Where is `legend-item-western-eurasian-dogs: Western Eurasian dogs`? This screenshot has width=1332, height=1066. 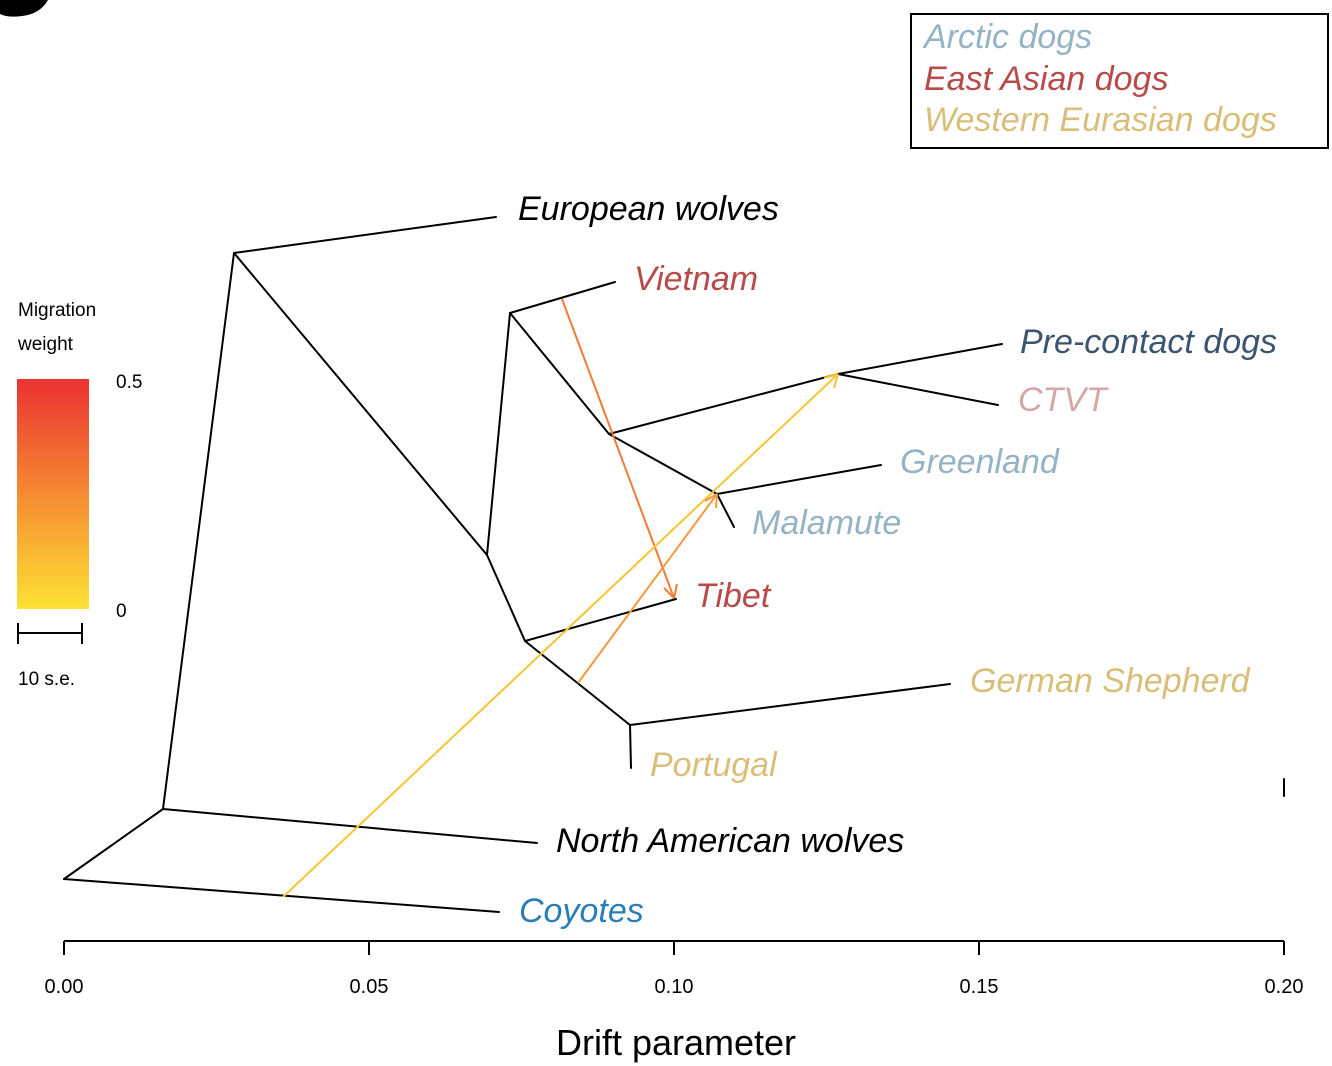
legend-item-western-eurasian-dogs: Western Eurasian dogs is located at coordinates (1100, 120).